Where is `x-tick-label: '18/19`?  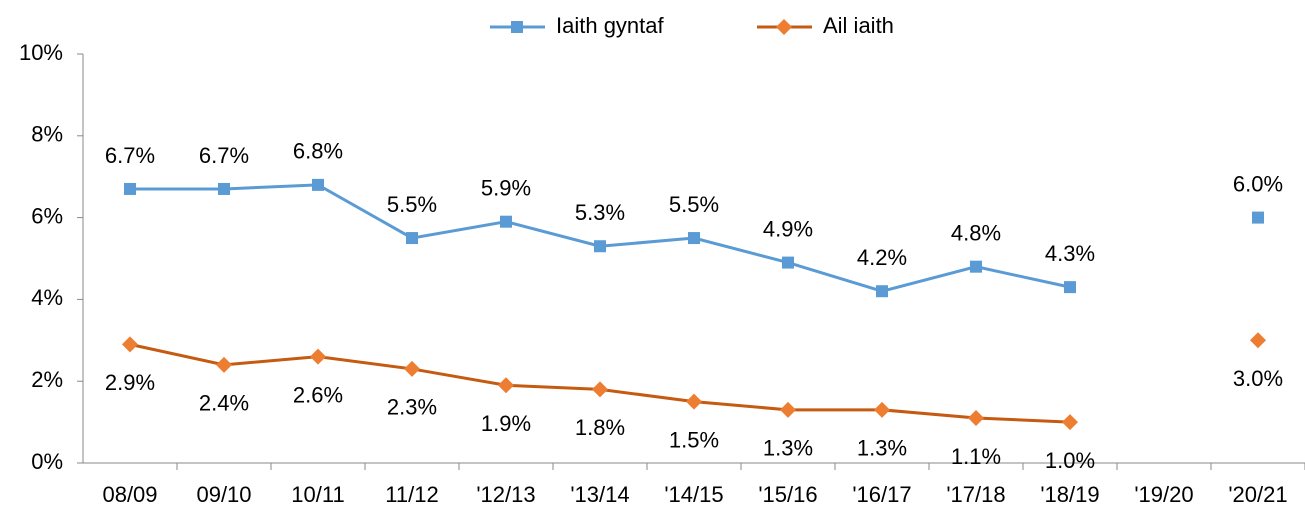 x-tick-label: '18/19 is located at coordinates (1069, 494).